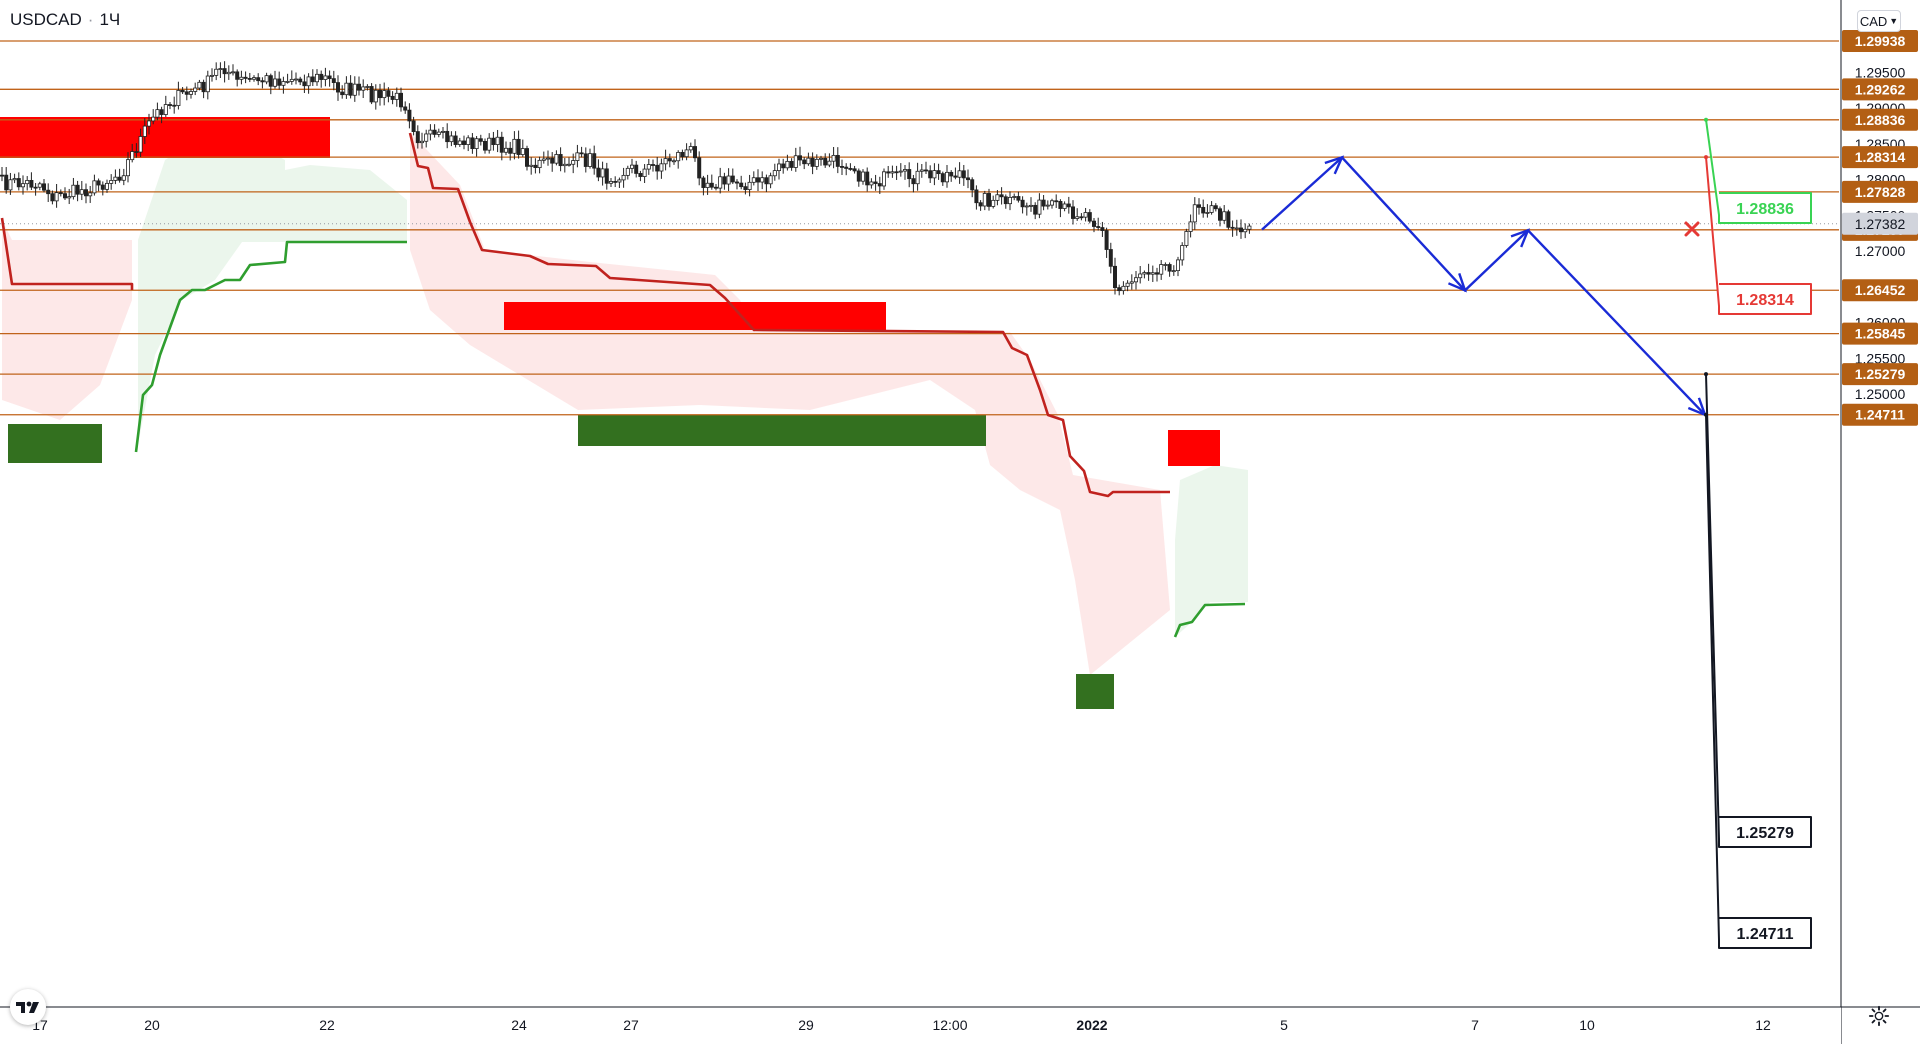  What do you see at coordinates (1880, 358) in the screenshot?
I see `y-tick-label: 1.25500` at bounding box center [1880, 358].